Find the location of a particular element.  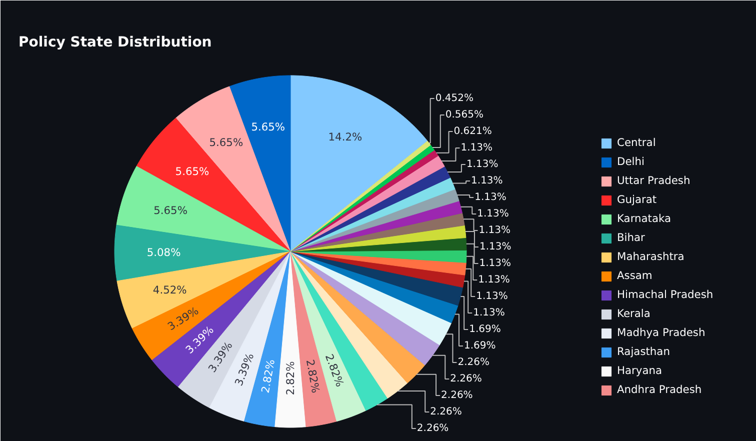

legend-label: Central is located at coordinates (636, 142).